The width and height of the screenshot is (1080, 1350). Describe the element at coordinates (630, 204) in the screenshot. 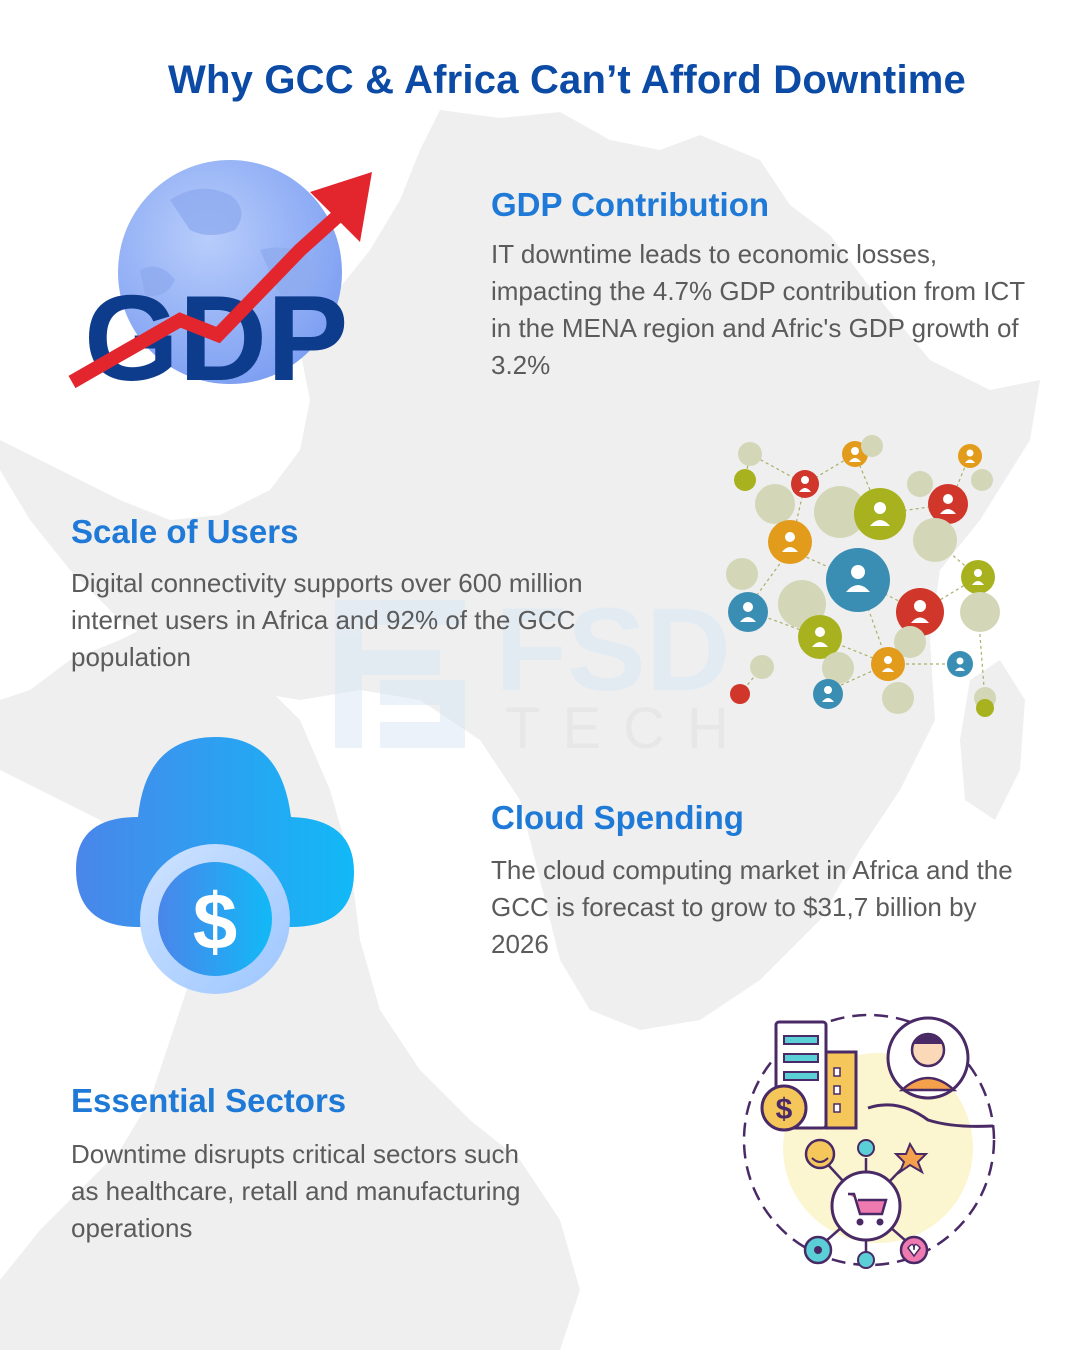

I see `gdp-heading: GDP Contribution` at that location.